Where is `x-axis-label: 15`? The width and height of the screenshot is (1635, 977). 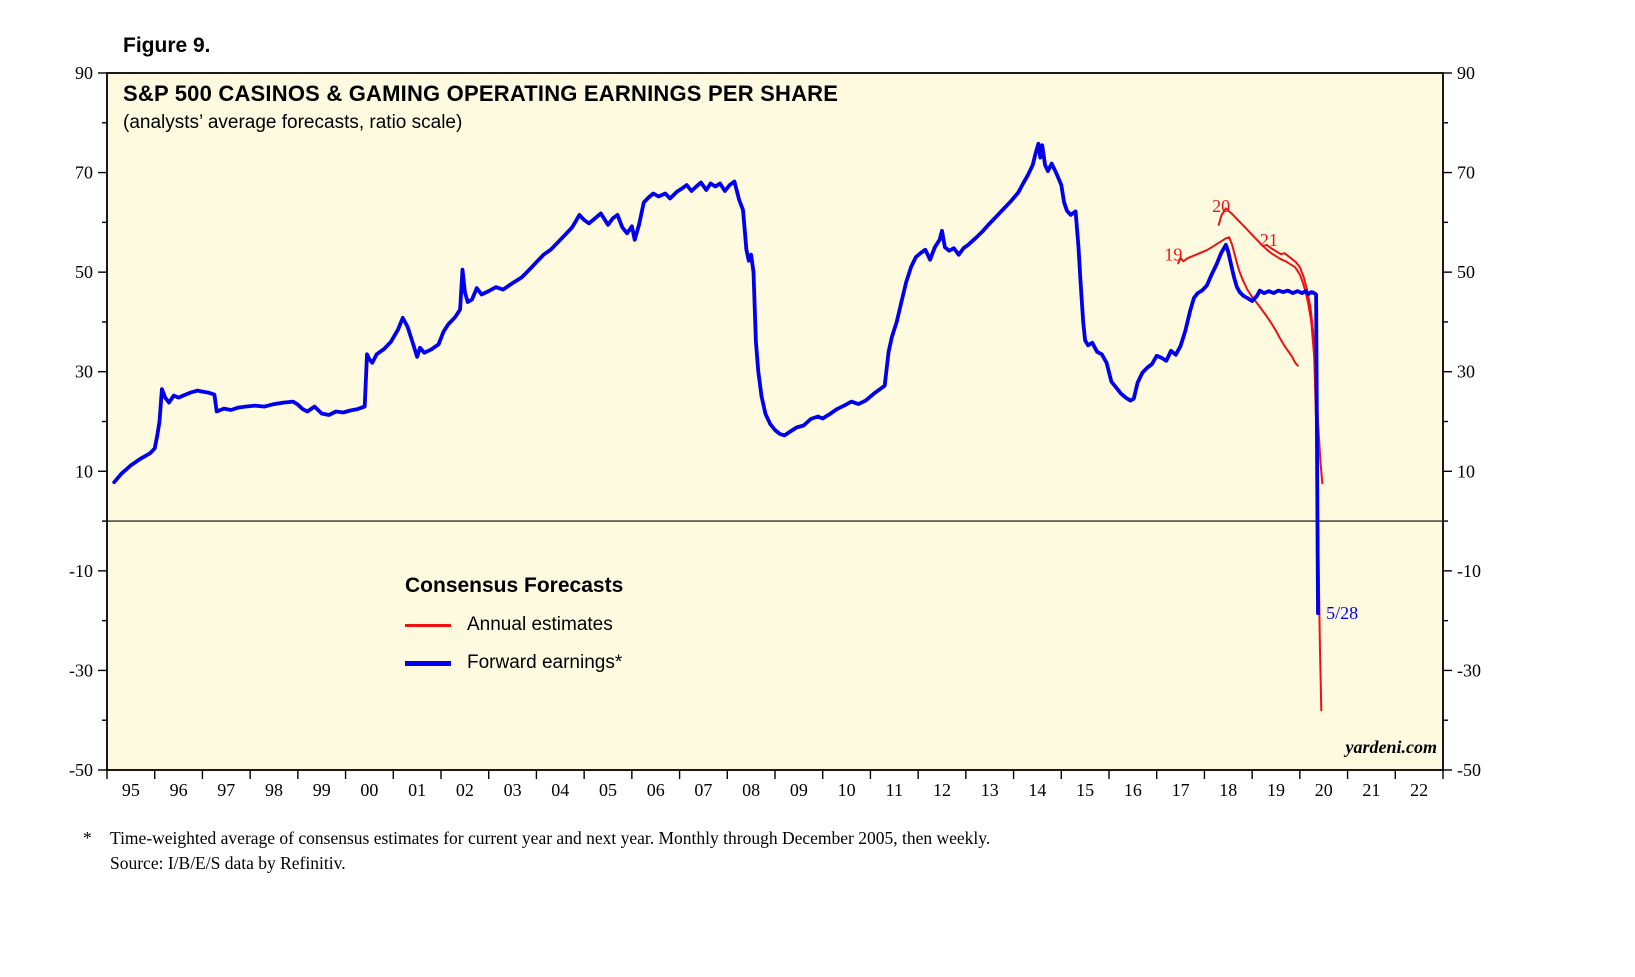 x-axis-label: 15 is located at coordinates (1085, 790).